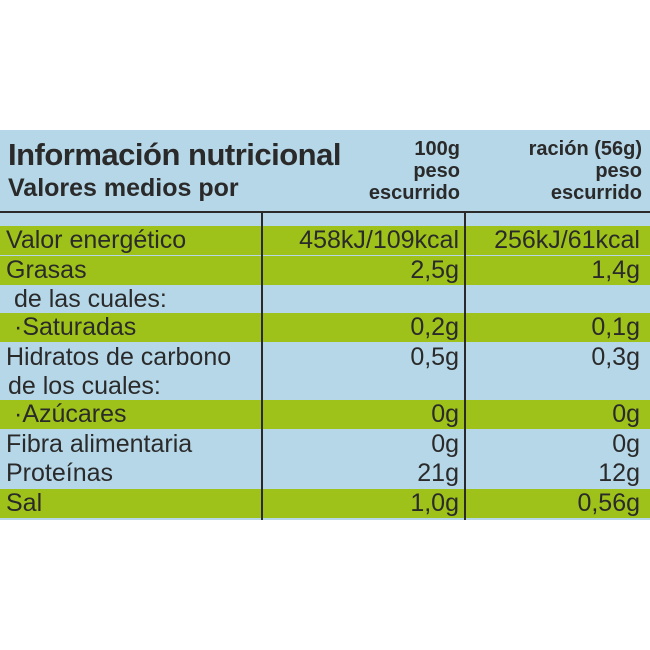 This screenshot has height=650, width=650. Describe the element at coordinates (119, 357) in the screenshot. I see `nutrient-label: Hidratos de carbono` at that location.